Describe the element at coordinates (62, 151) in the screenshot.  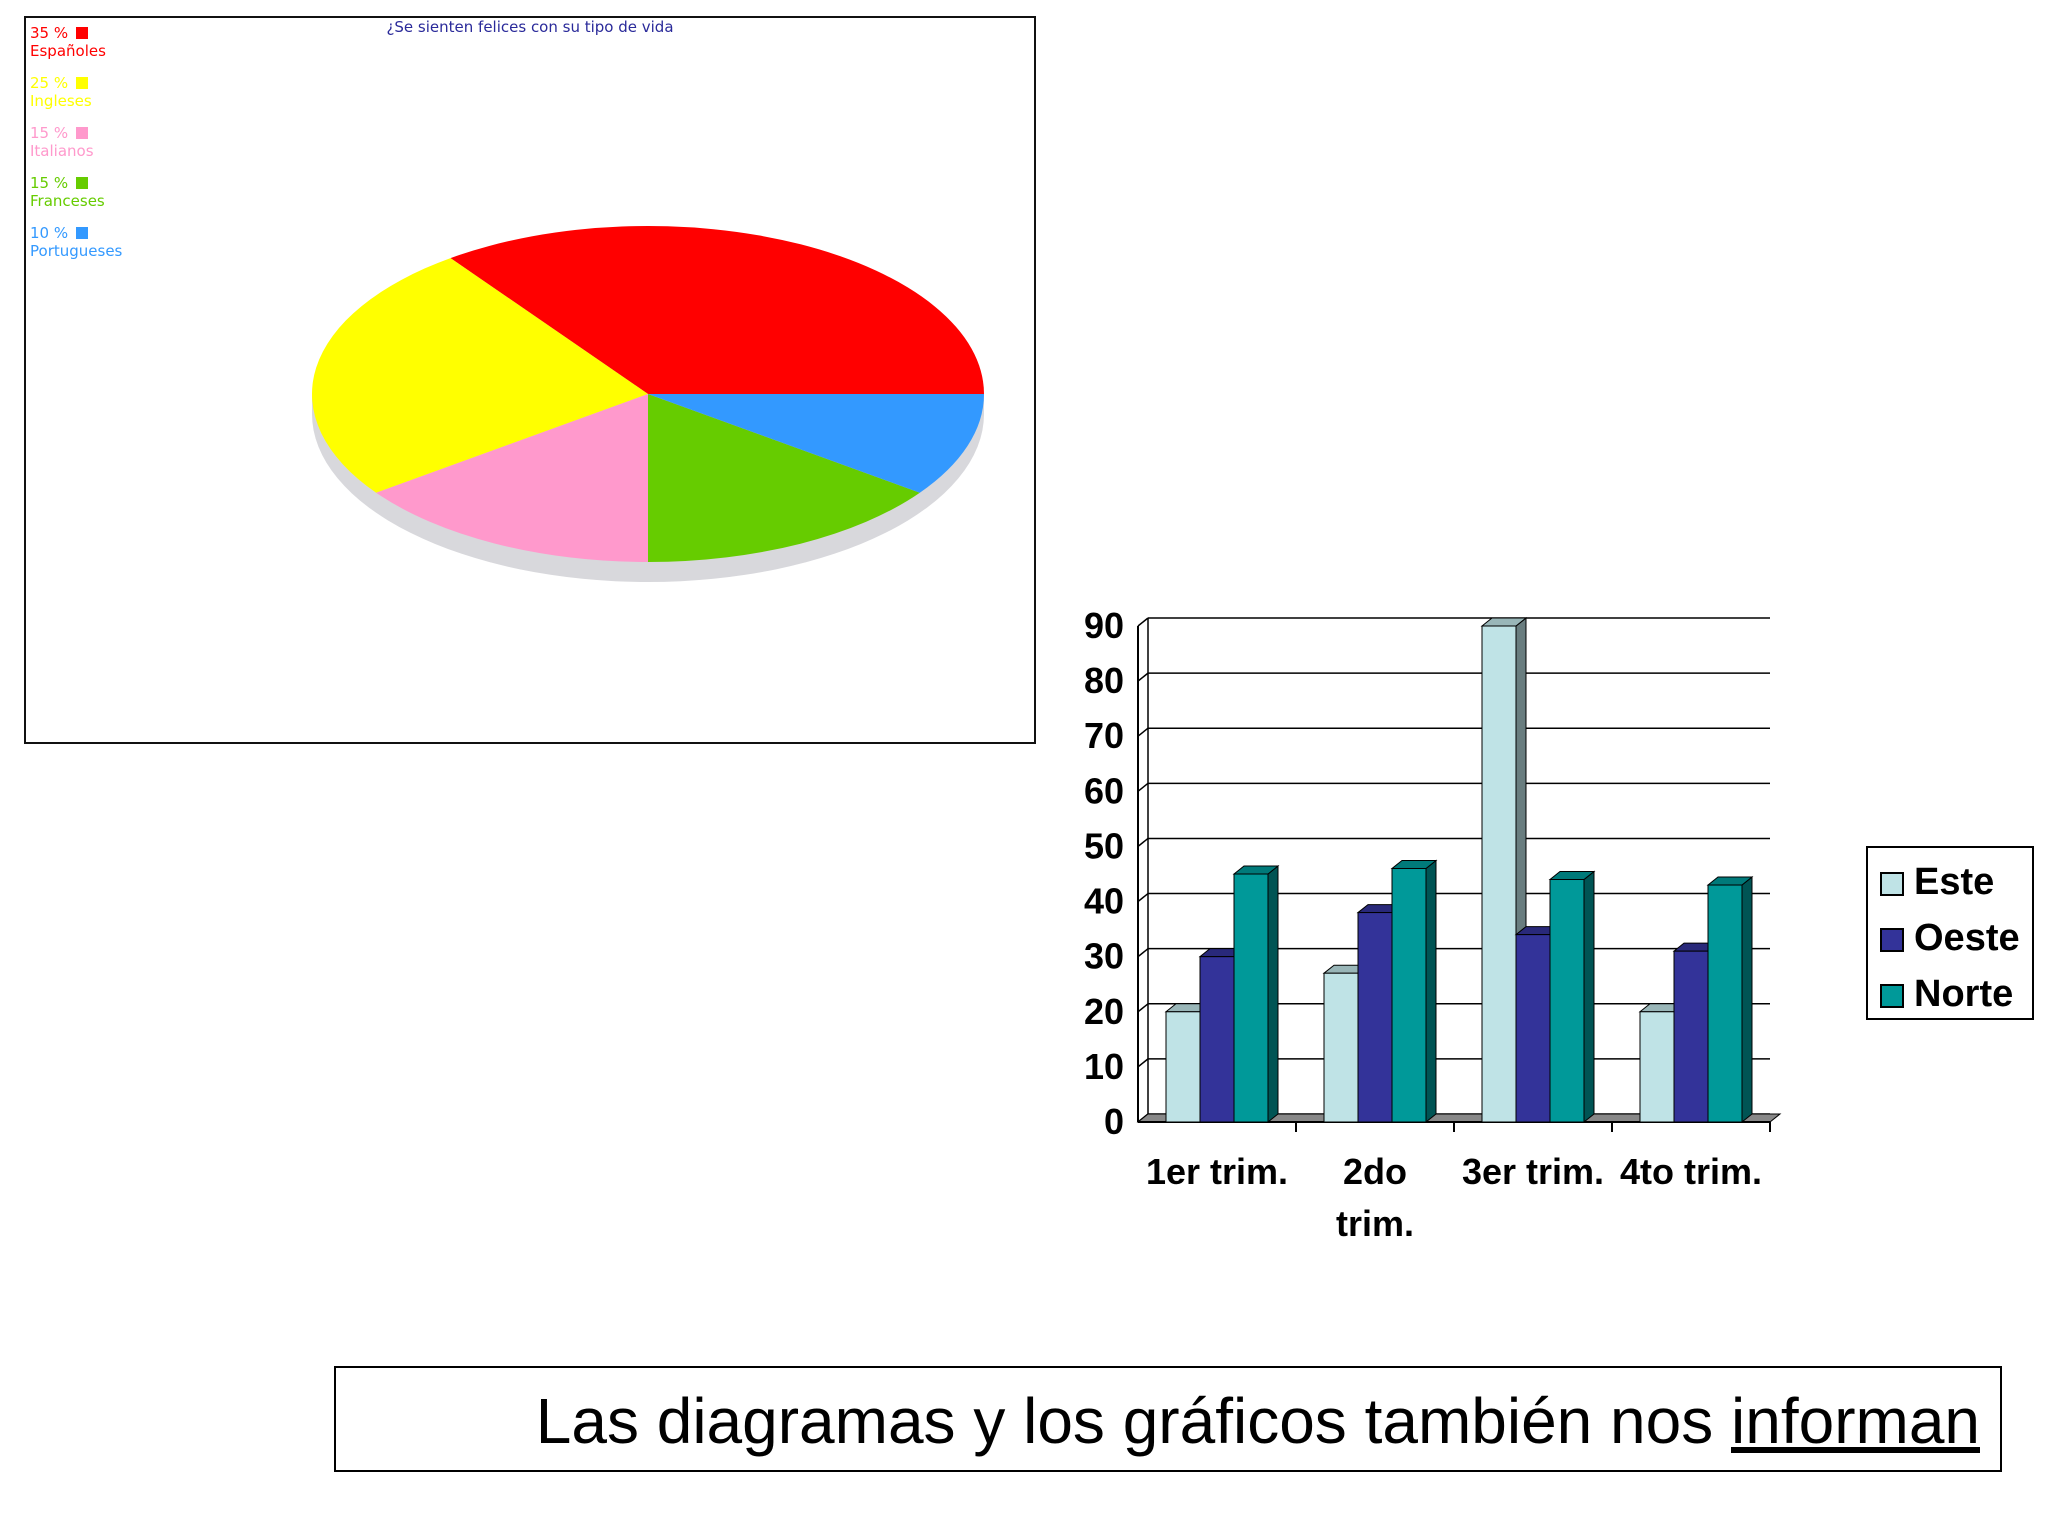
I see `pie-legend-label: Italianos` at that location.